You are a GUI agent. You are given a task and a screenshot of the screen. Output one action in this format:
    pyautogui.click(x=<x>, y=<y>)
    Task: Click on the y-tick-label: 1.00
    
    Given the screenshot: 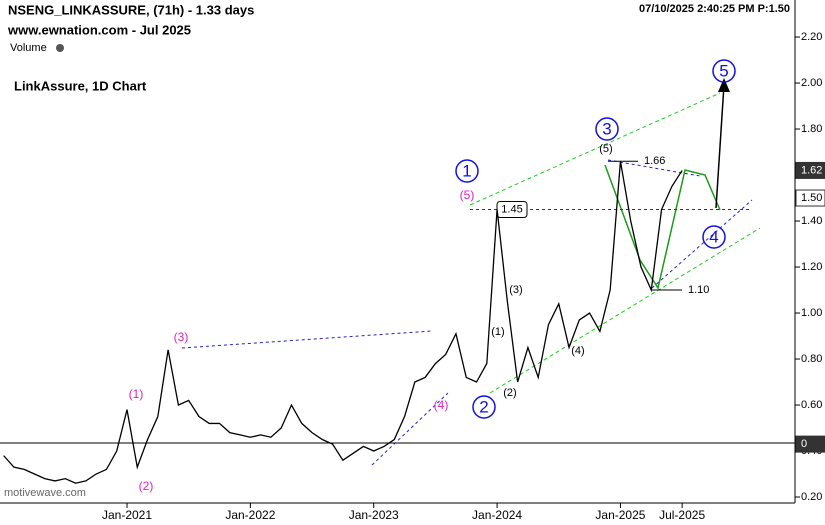 What is the action you would take?
    pyautogui.click(x=811, y=313)
    